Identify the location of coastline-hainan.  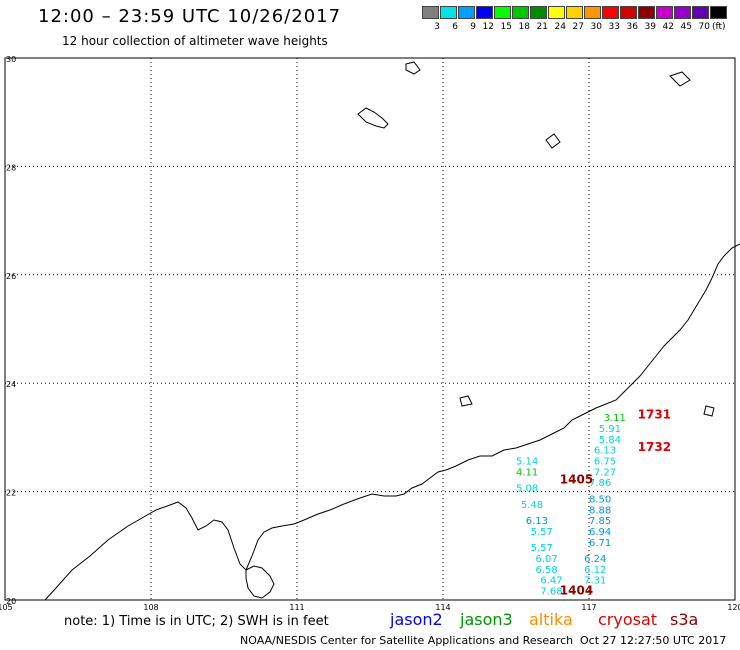
(260, 582).